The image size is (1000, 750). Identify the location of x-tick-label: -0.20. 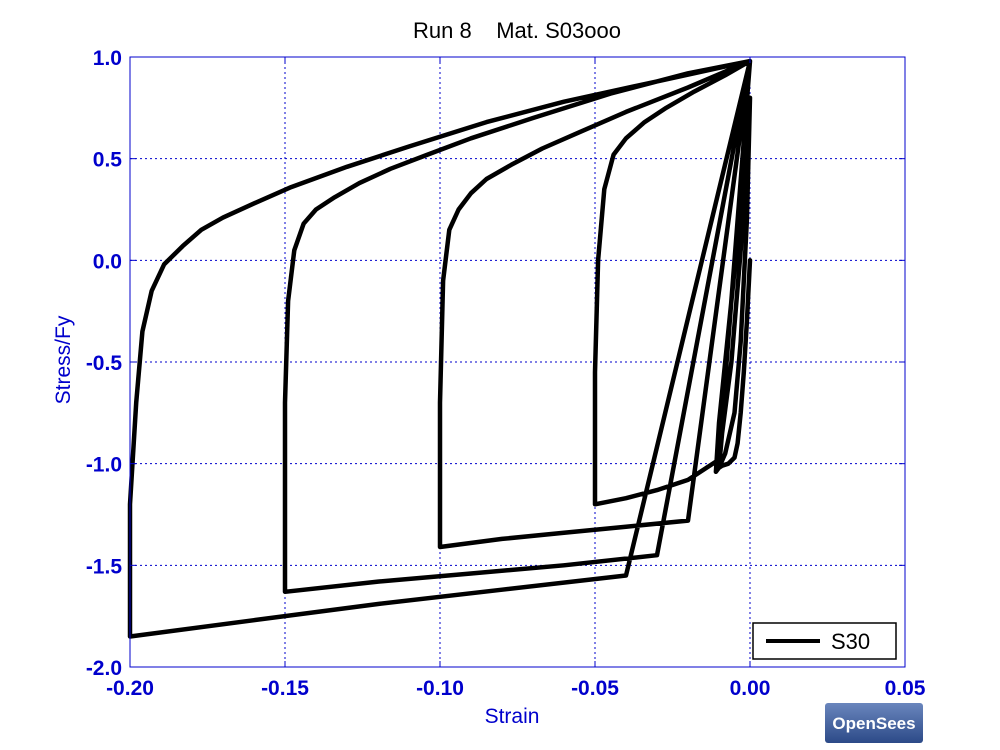
(130, 688).